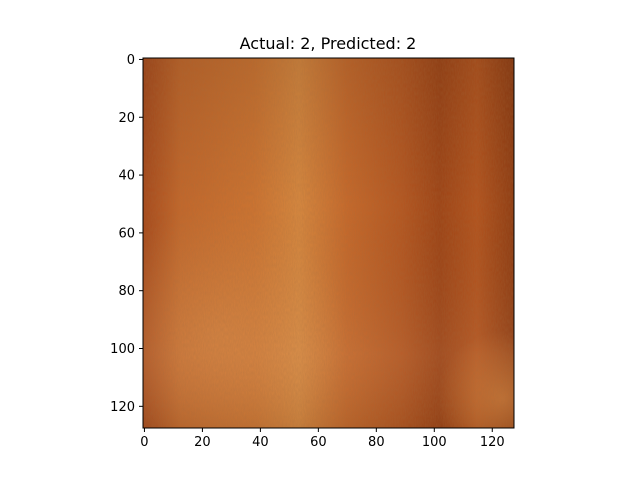  What do you see at coordinates (328, 43) in the screenshot?
I see `chart-title: Actual: 2, Predicted: 2` at bounding box center [328, 43].